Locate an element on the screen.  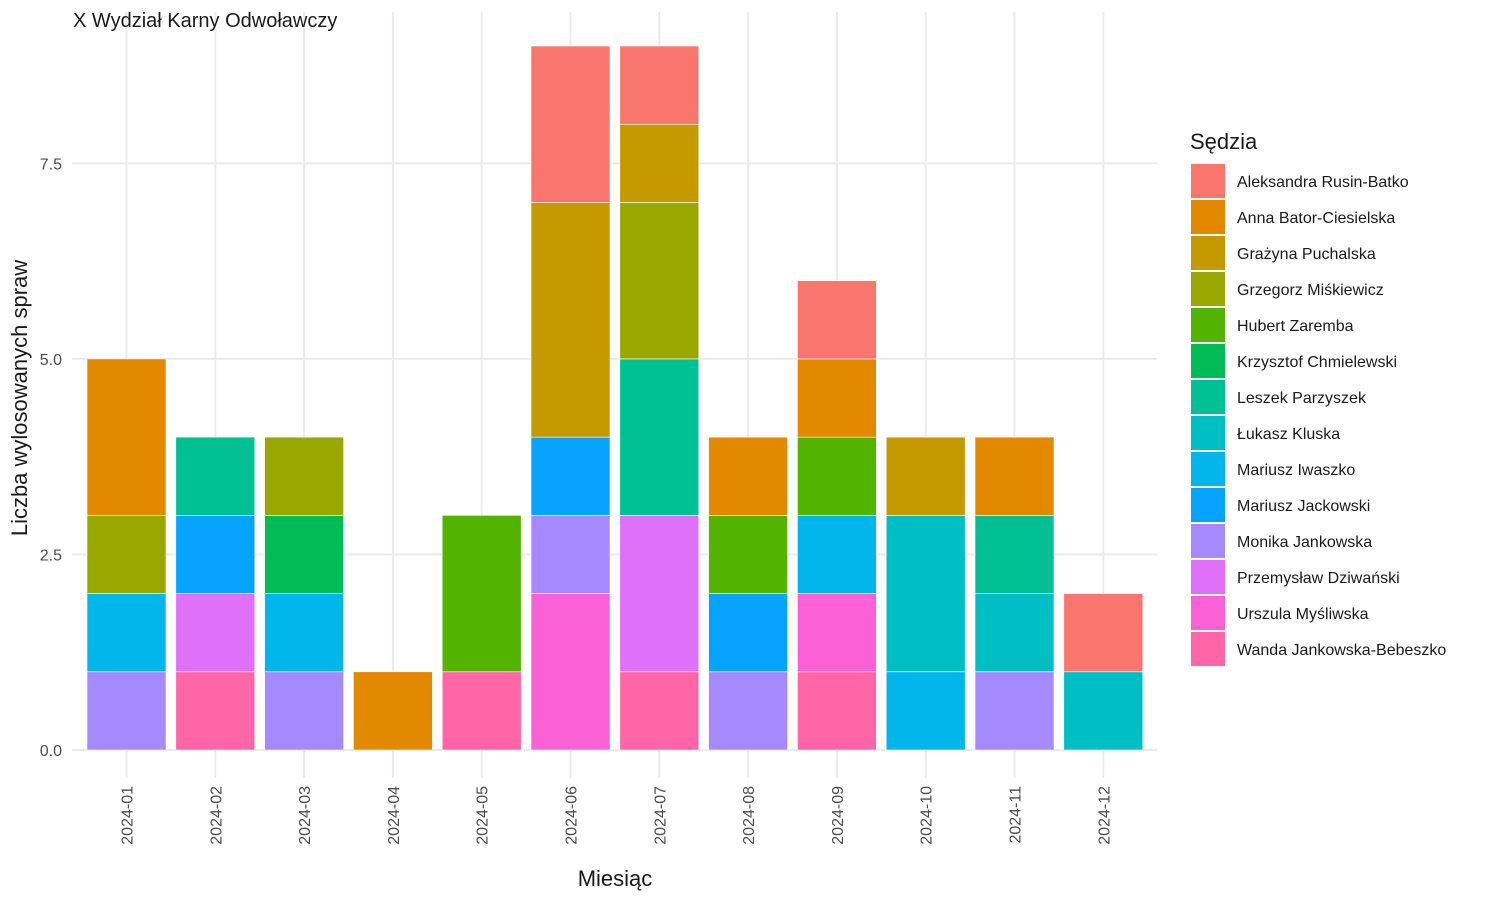
legend-label: Monika Jankowska is located at coordinates (1304, 542).